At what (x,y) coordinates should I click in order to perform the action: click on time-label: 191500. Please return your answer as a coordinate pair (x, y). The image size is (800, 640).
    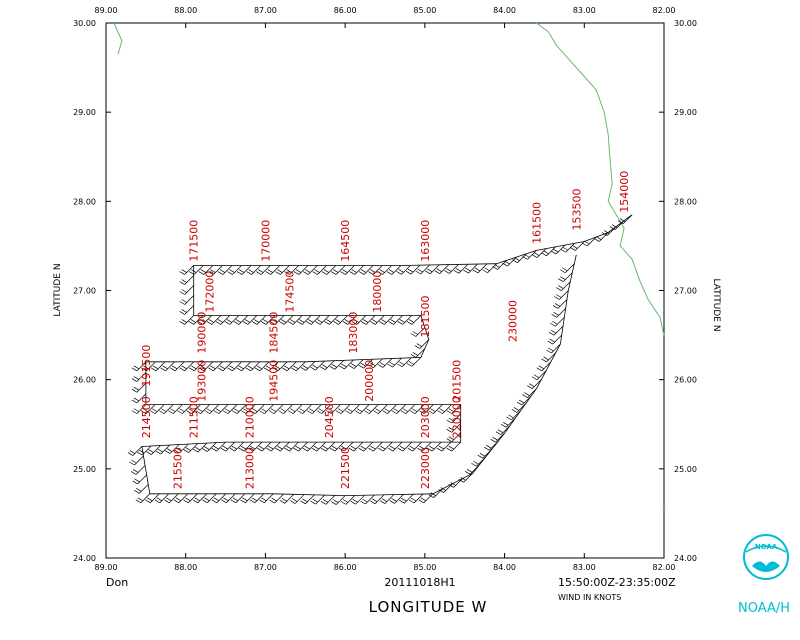
    Looking at the image, I should click on (146, 366).